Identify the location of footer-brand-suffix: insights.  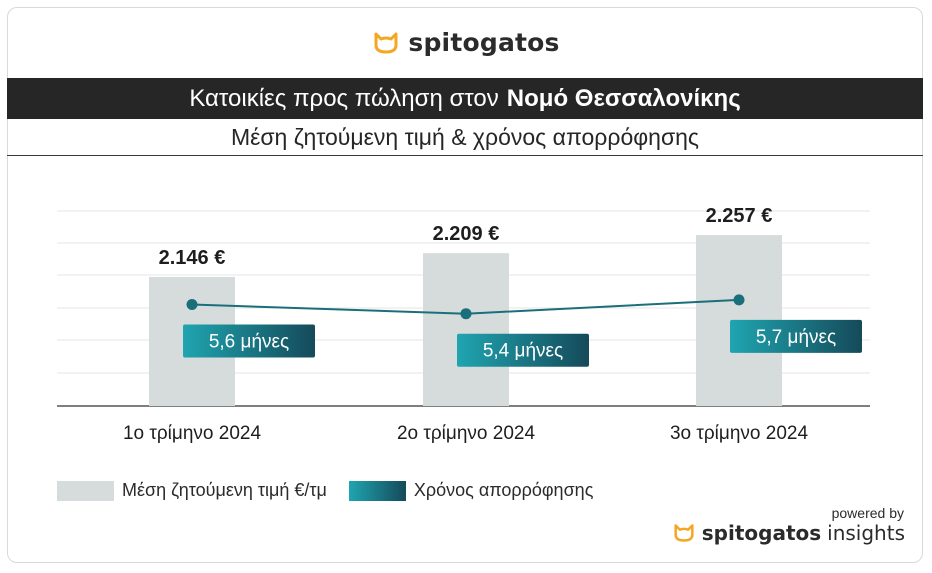
(866, 533).